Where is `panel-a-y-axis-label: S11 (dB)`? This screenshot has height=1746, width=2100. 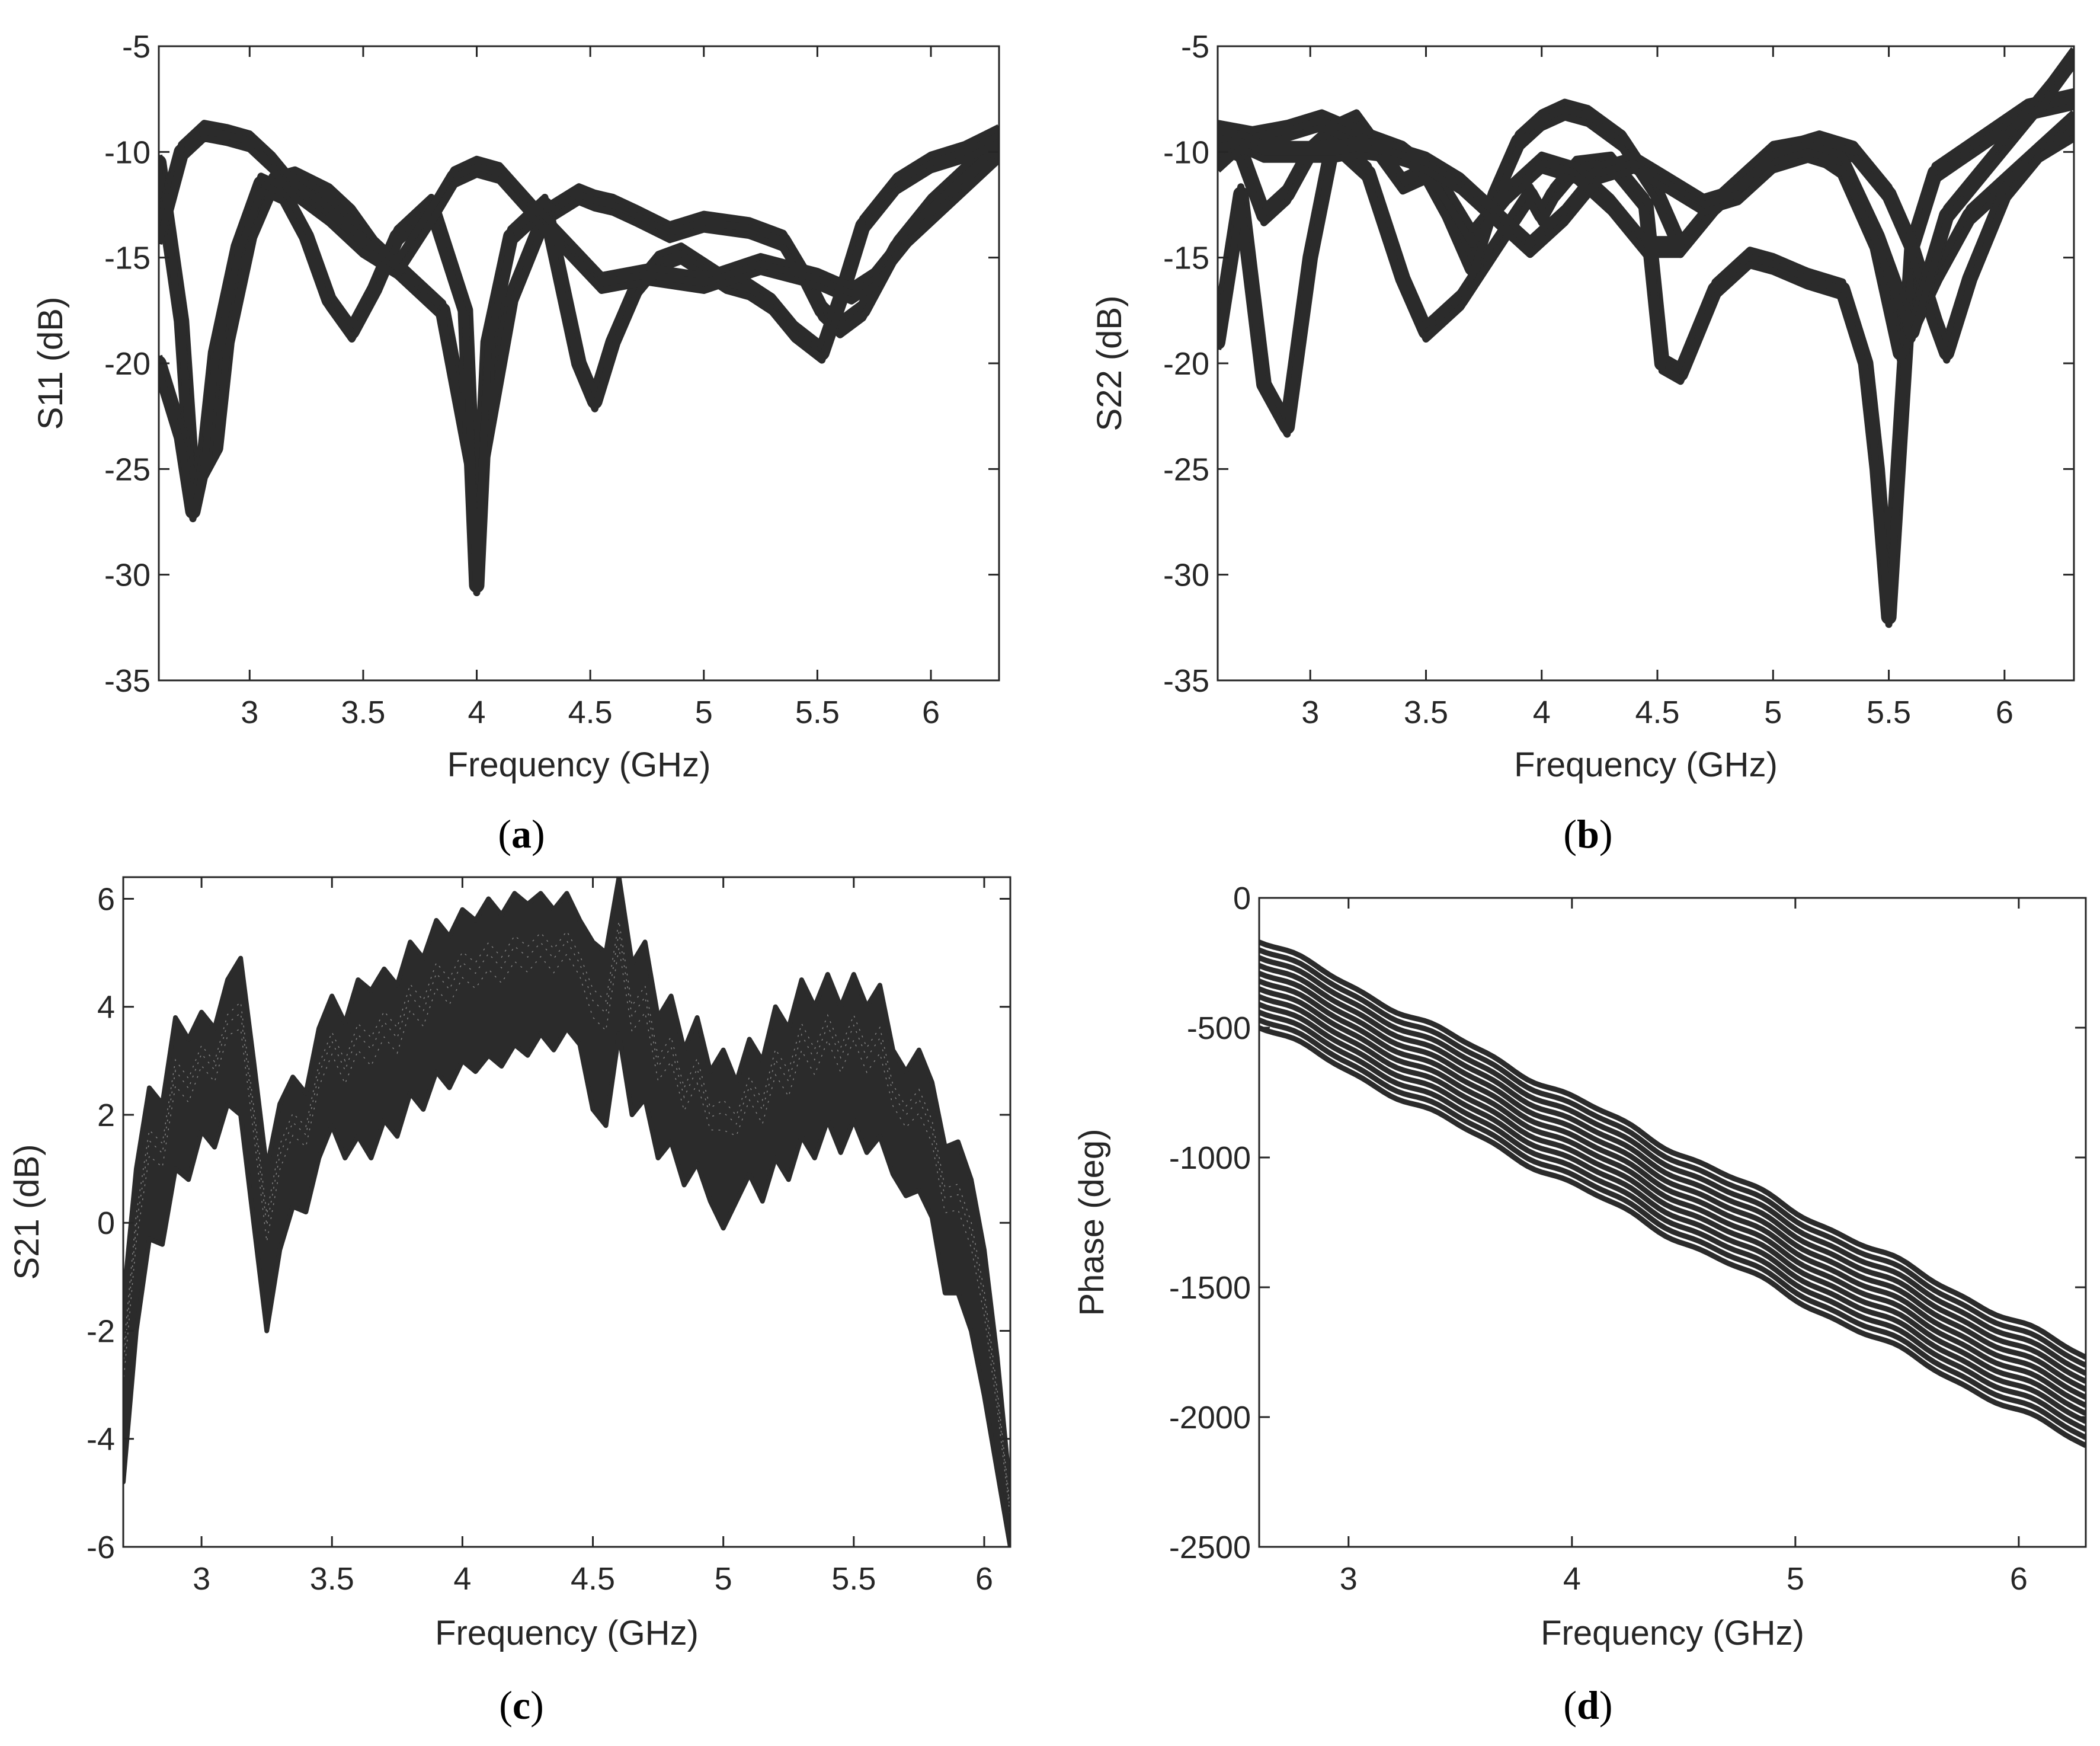 panel-a-y-axis-label: S11 (dB) is located at coordinates (50, 363).